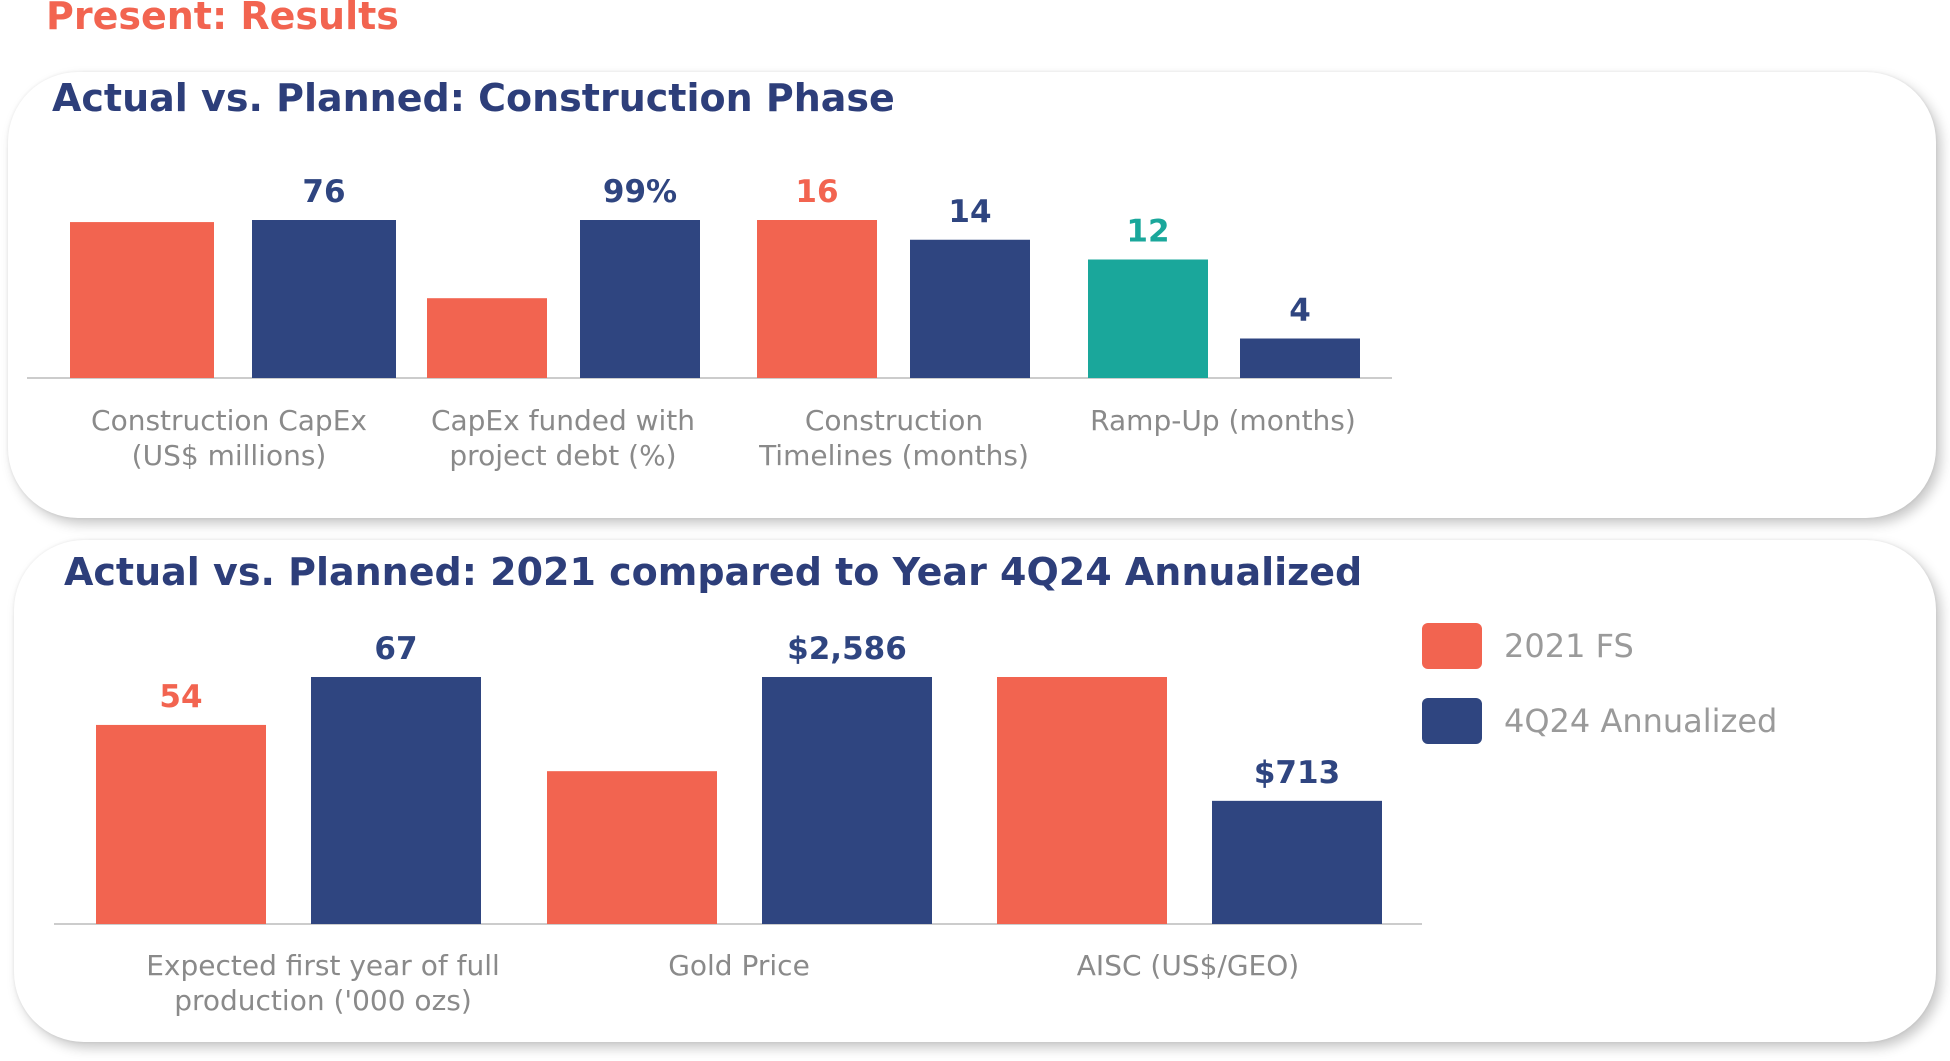 This screenshot has width=1950, height=1061. I want to click on construction-category-label: Construction CapEx, so click(229, 420).